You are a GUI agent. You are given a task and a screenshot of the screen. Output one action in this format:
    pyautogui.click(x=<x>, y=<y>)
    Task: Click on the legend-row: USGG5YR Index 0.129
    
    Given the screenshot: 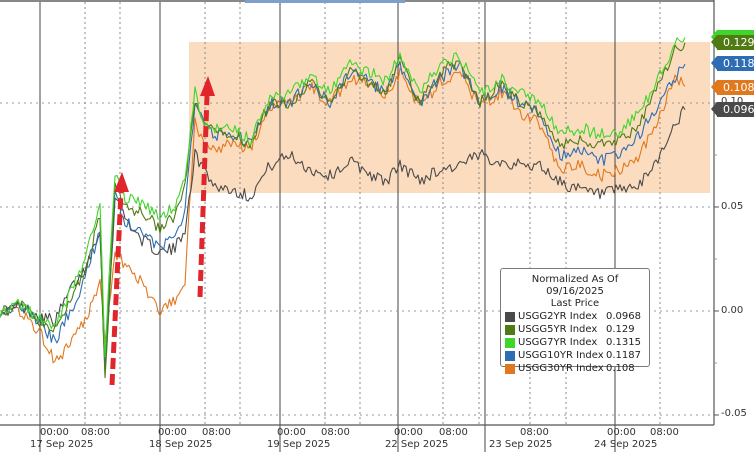 What is the action you would take?
    pyautogui.click(x=575, y=329)
    